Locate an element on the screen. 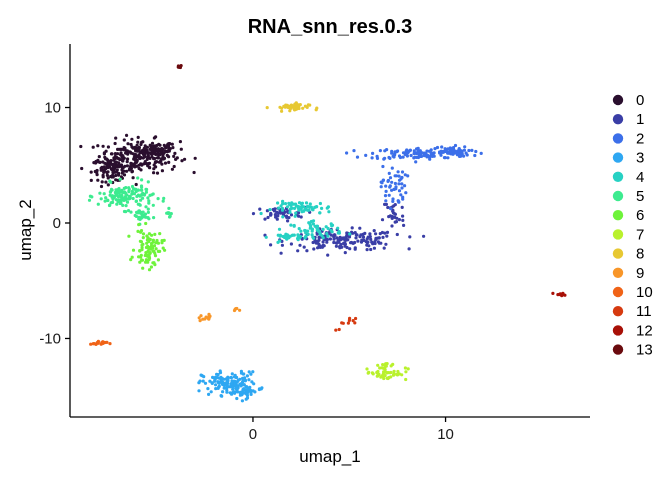  legend-item-8: 8 is located at coordinates (628, 254).